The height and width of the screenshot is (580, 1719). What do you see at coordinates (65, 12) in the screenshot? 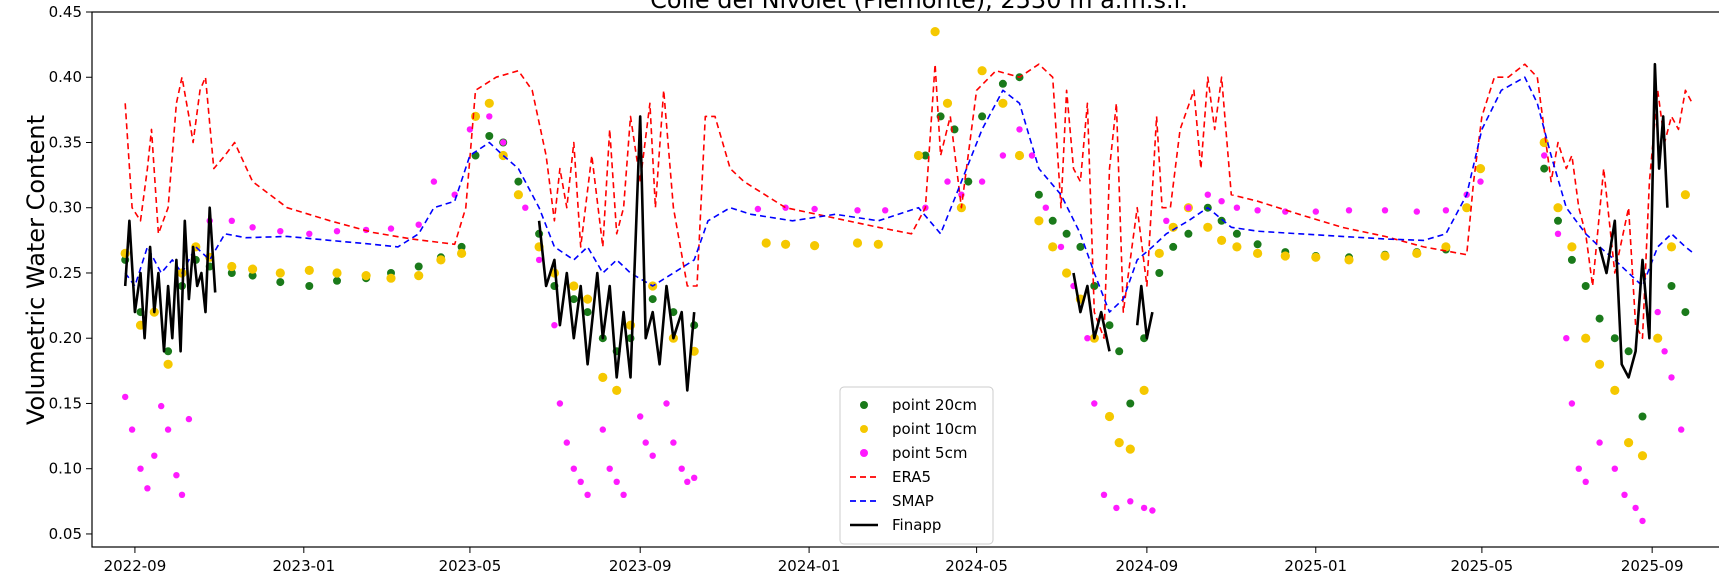
I see `y-tick-label: 0.45` at bounding box center [65, 12].